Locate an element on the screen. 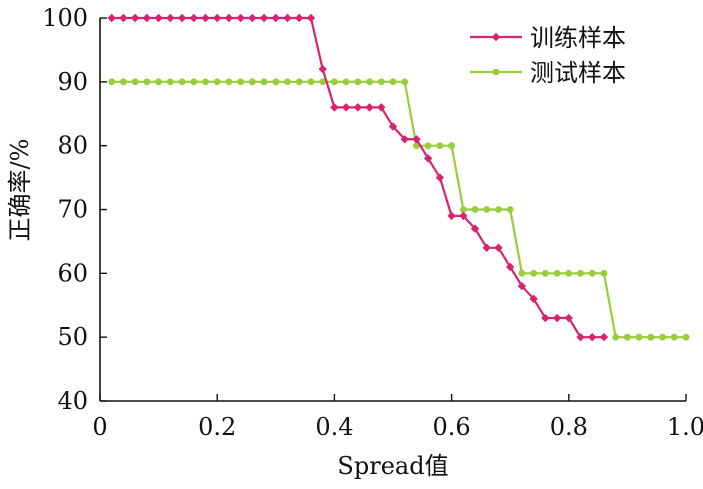 This screenshot has height=489, width=703. x-tick-label: 1.0 is located at coordinates (685, 427).